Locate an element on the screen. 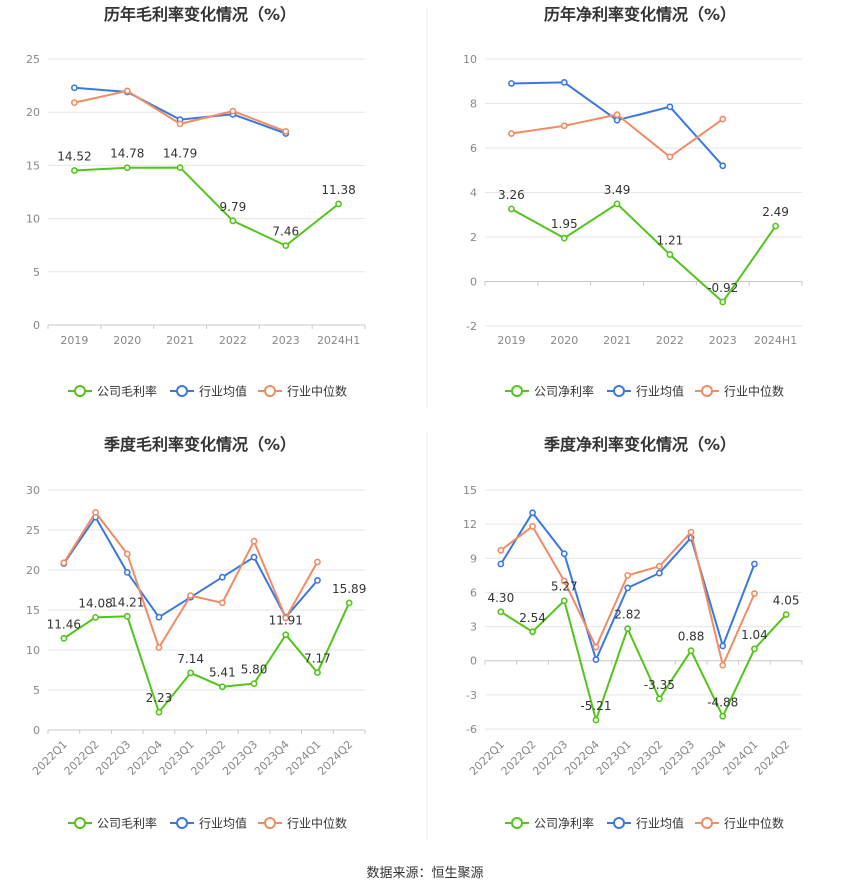 This screenshot has height=891, width=850. data-label: 4.30 is located at coordinates (500, 598).